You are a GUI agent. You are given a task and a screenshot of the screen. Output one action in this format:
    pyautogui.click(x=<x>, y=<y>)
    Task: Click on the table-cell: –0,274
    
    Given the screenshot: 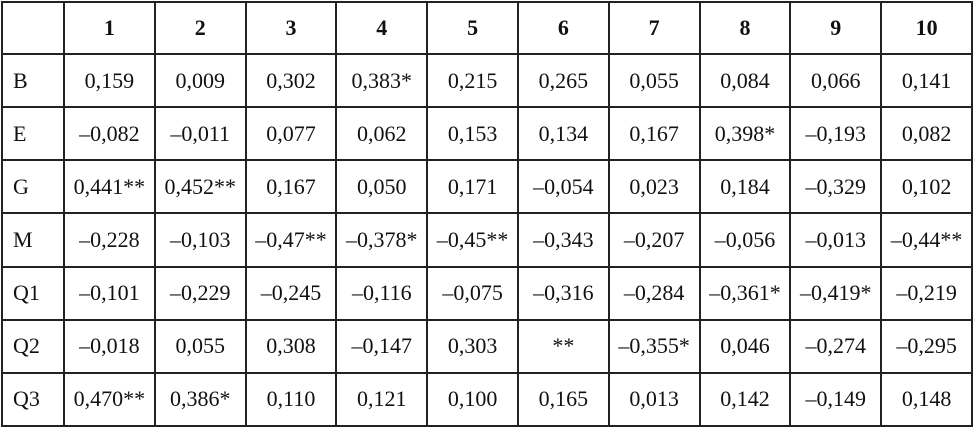 What is the action you would take?
    pyautogui.click(x=836, y=346)
    